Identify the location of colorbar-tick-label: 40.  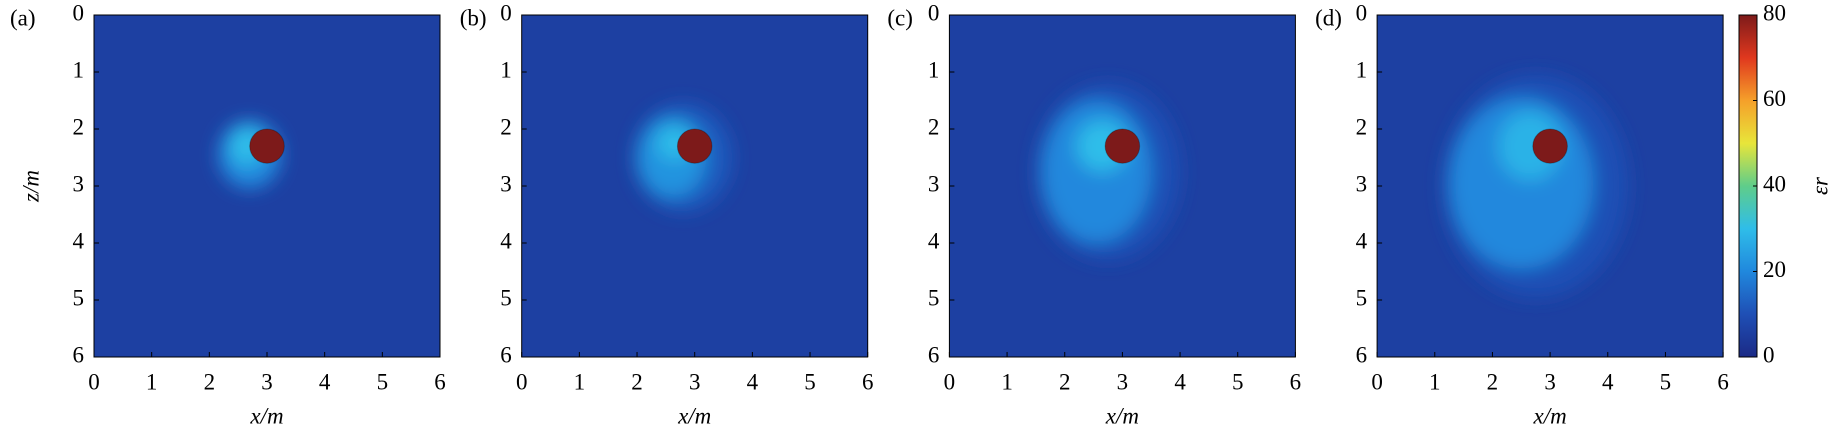
(1774, 183).